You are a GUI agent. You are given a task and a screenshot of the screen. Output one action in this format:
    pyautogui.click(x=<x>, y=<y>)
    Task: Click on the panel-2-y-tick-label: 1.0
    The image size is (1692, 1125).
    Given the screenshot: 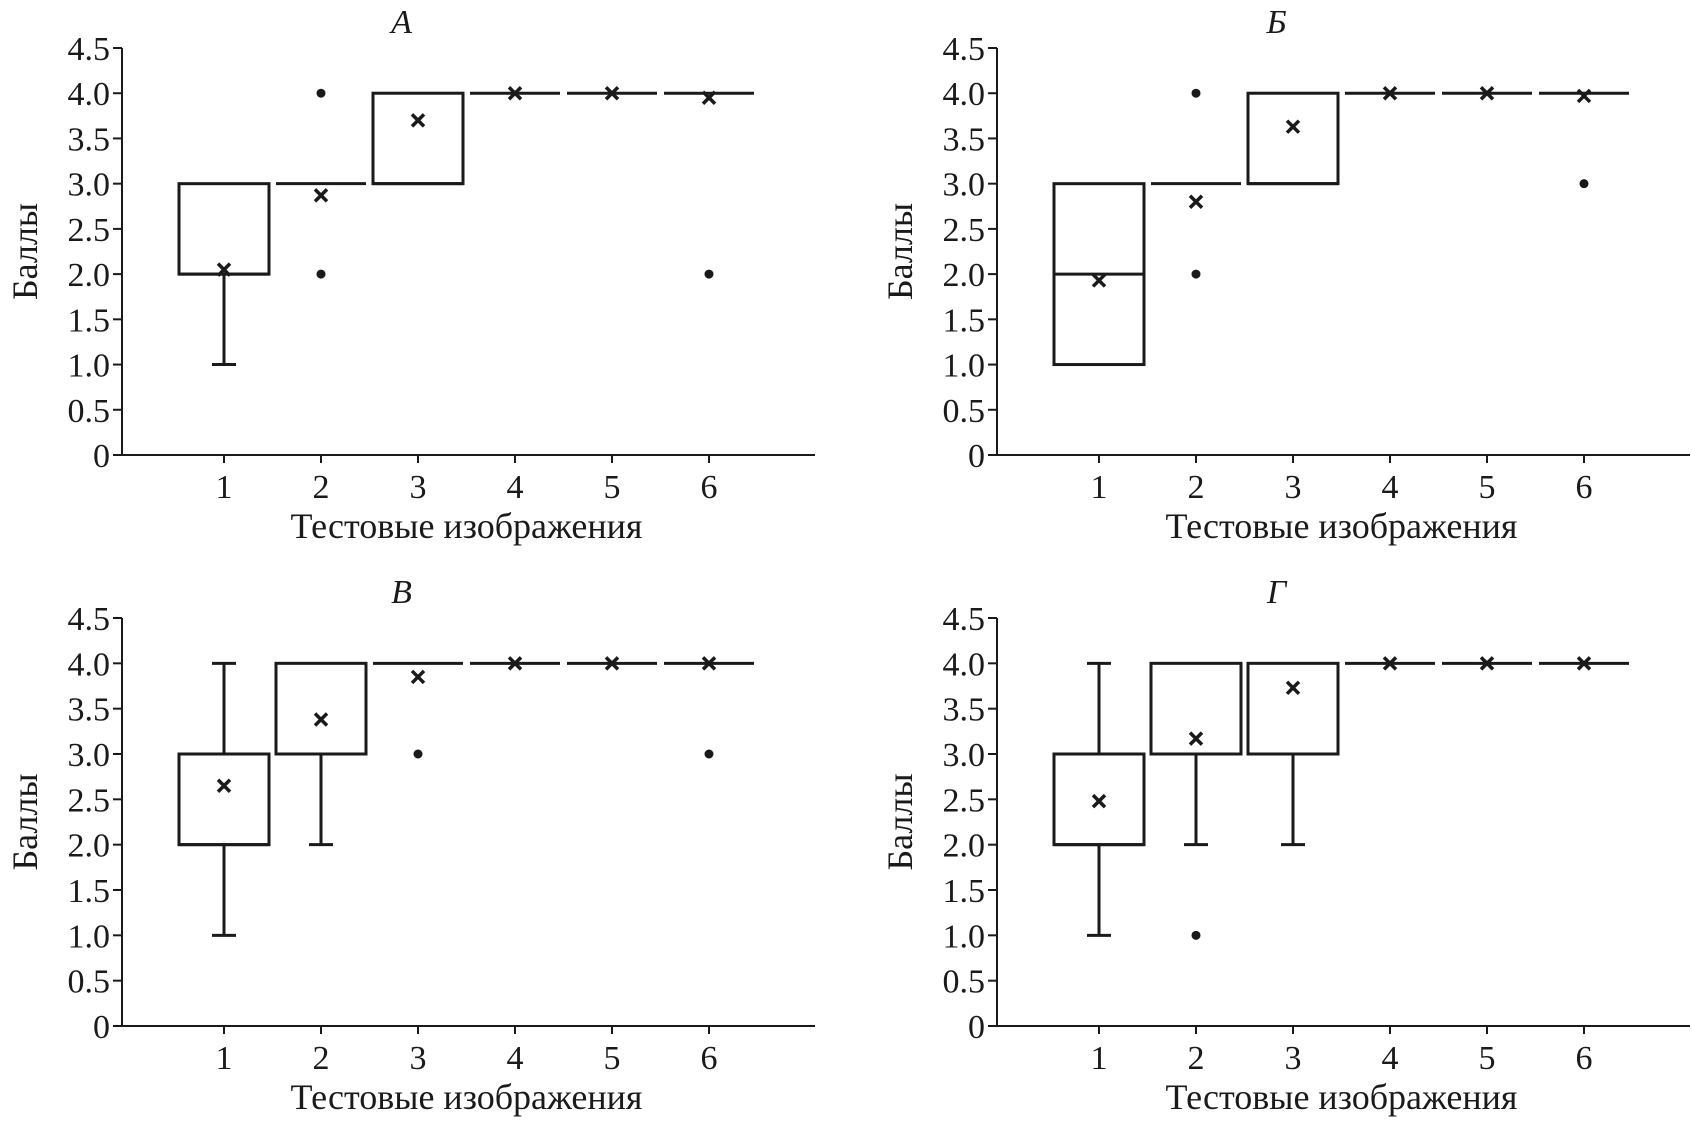 What is the action you would take?
    pyautogui.click(x=964, y=366)
    